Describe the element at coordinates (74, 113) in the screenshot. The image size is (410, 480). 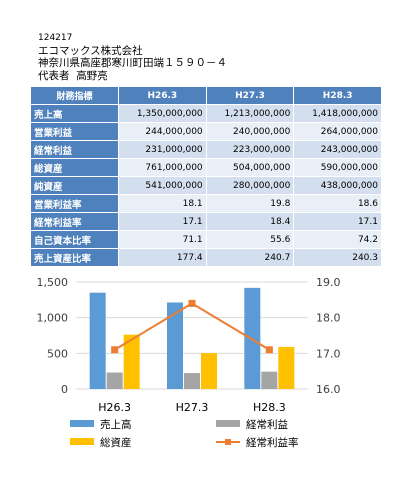
I see `row-label: 売上高` at that location.